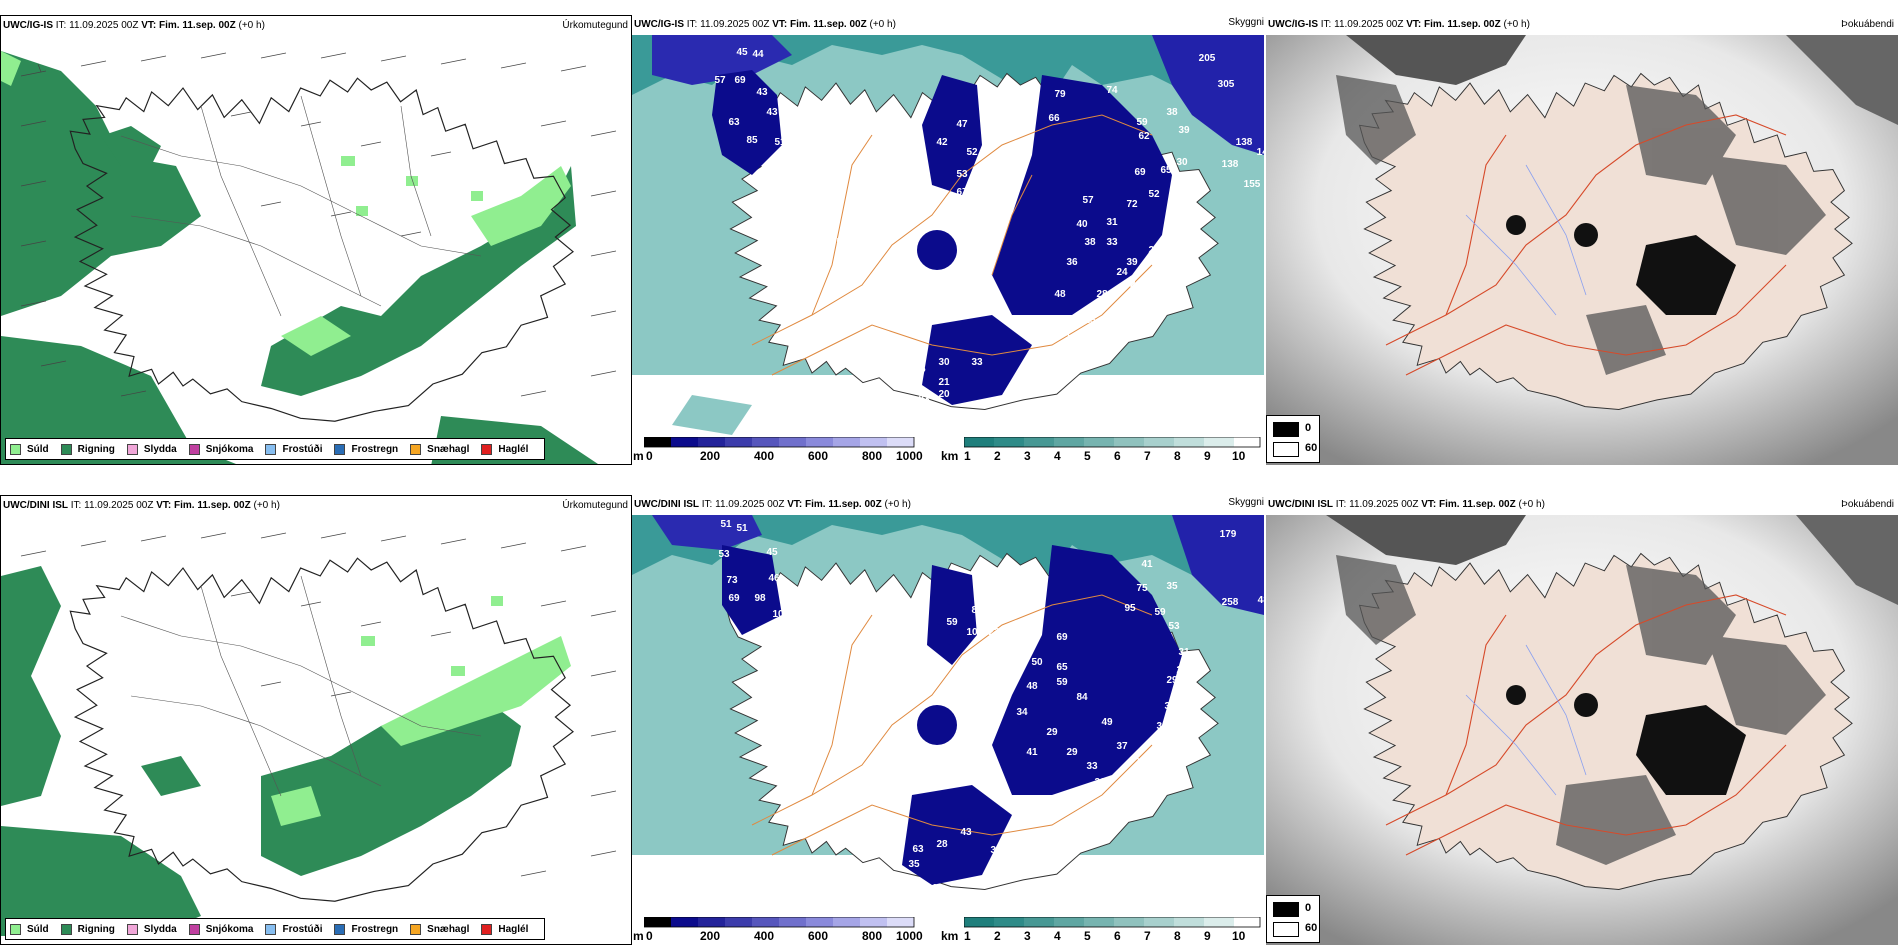  Describe the element at coordinates (1144, 136) in the screenshot. I see `cloud-base-value: 62` at that location.